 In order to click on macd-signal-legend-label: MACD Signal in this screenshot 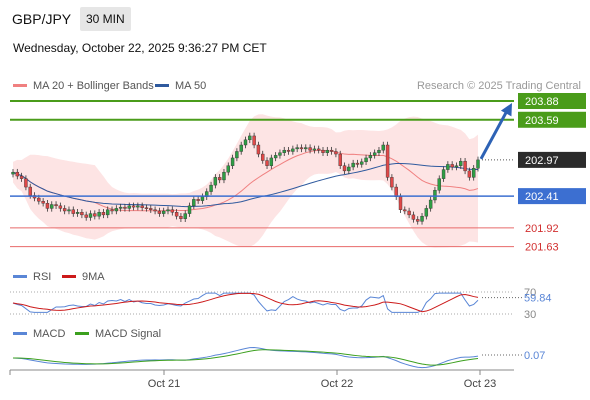, I will do `click(128, 334)`.